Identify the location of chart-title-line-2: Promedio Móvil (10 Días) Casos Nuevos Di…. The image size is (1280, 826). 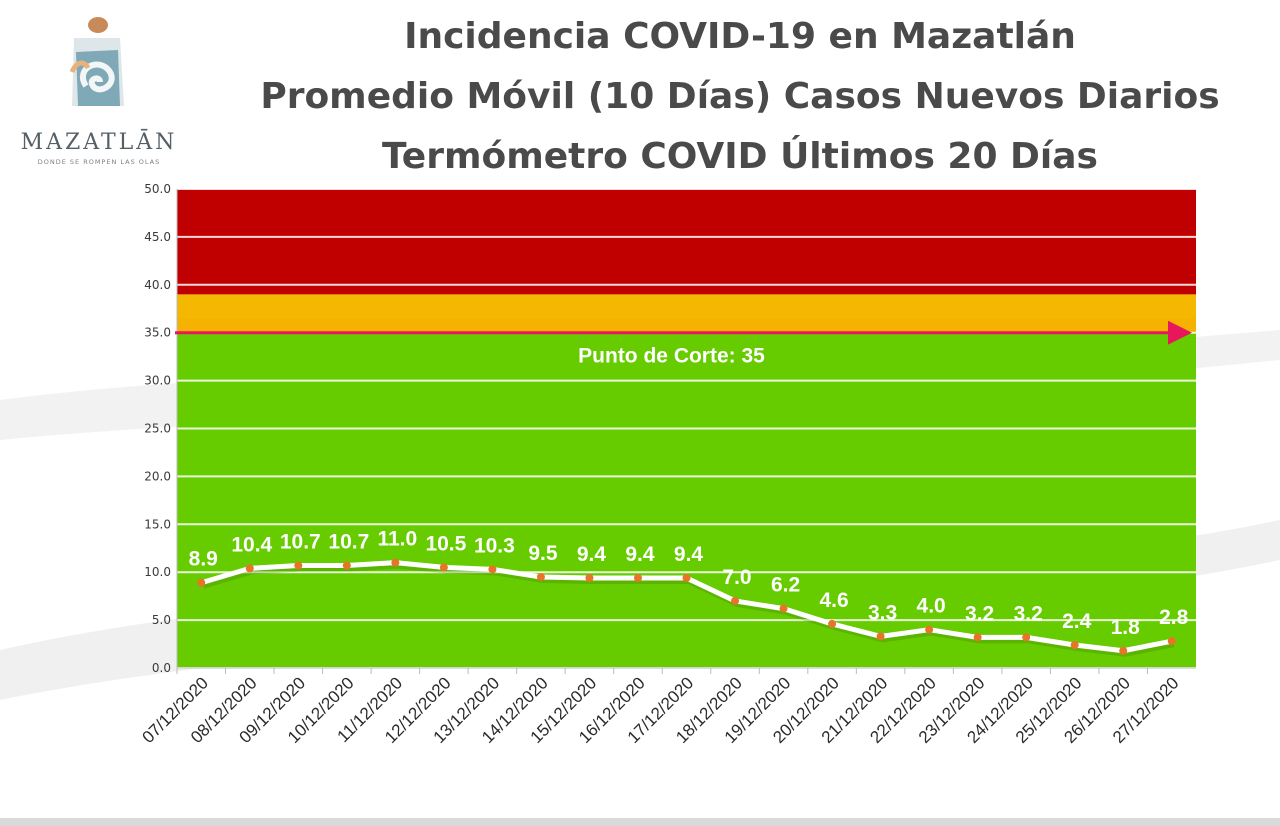
(740, 96).